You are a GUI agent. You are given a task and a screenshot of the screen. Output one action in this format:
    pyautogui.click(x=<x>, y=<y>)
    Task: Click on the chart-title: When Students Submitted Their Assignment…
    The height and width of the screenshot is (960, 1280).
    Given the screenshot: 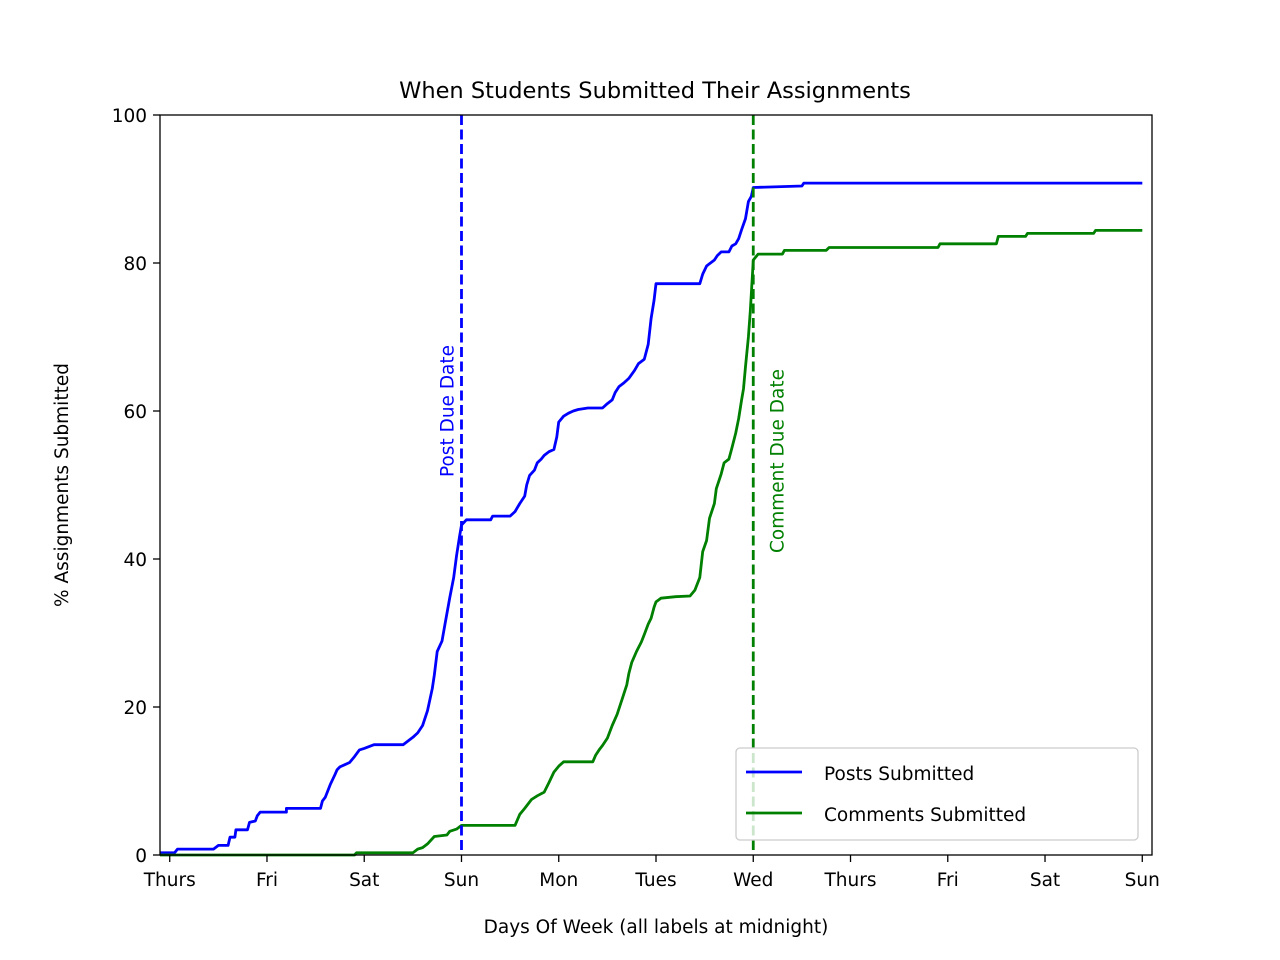 What is the action you would take?
    pyautogui.click(x=655, y=91)
    